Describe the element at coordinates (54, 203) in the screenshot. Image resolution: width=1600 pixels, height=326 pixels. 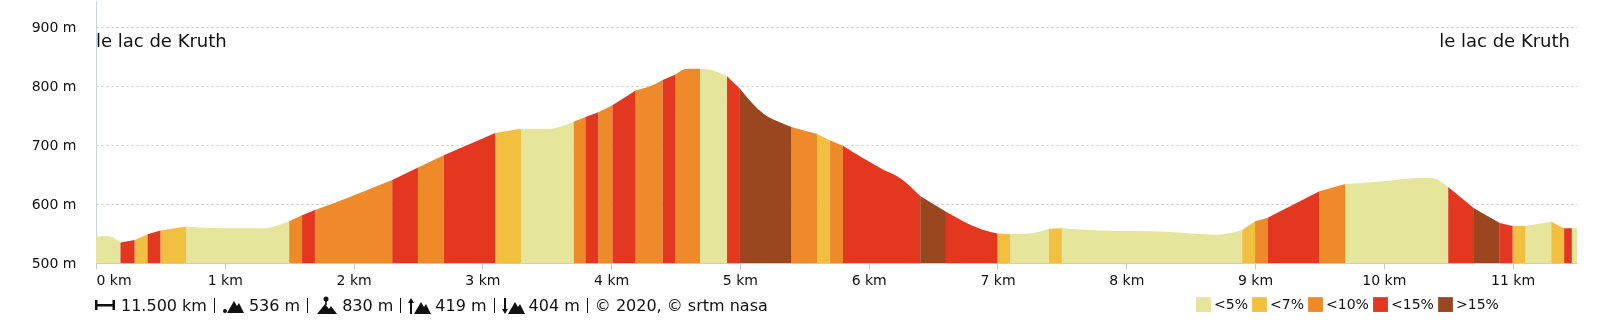
I see `y-tick-label: 600 m` at that location.